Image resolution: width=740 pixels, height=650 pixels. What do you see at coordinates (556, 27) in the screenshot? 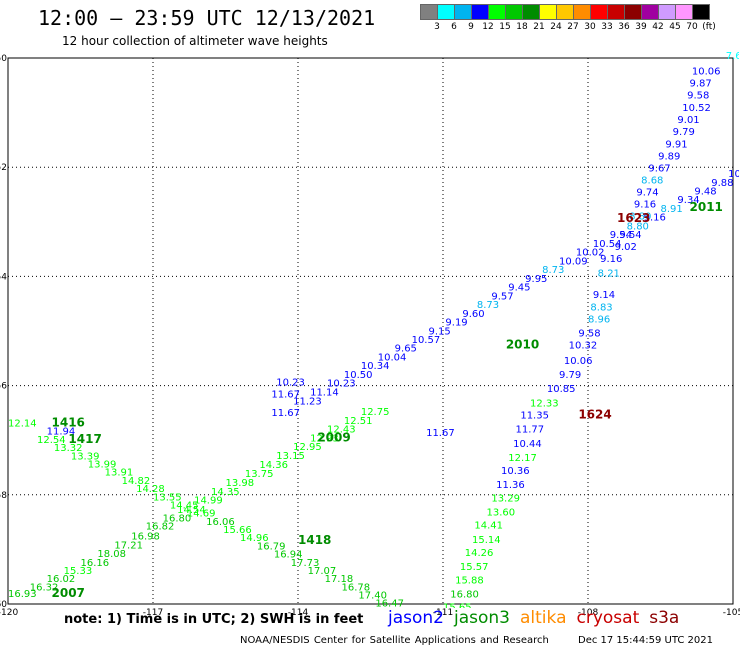
I see `color-scale-tick: 24` at bounding box center [556, 27].